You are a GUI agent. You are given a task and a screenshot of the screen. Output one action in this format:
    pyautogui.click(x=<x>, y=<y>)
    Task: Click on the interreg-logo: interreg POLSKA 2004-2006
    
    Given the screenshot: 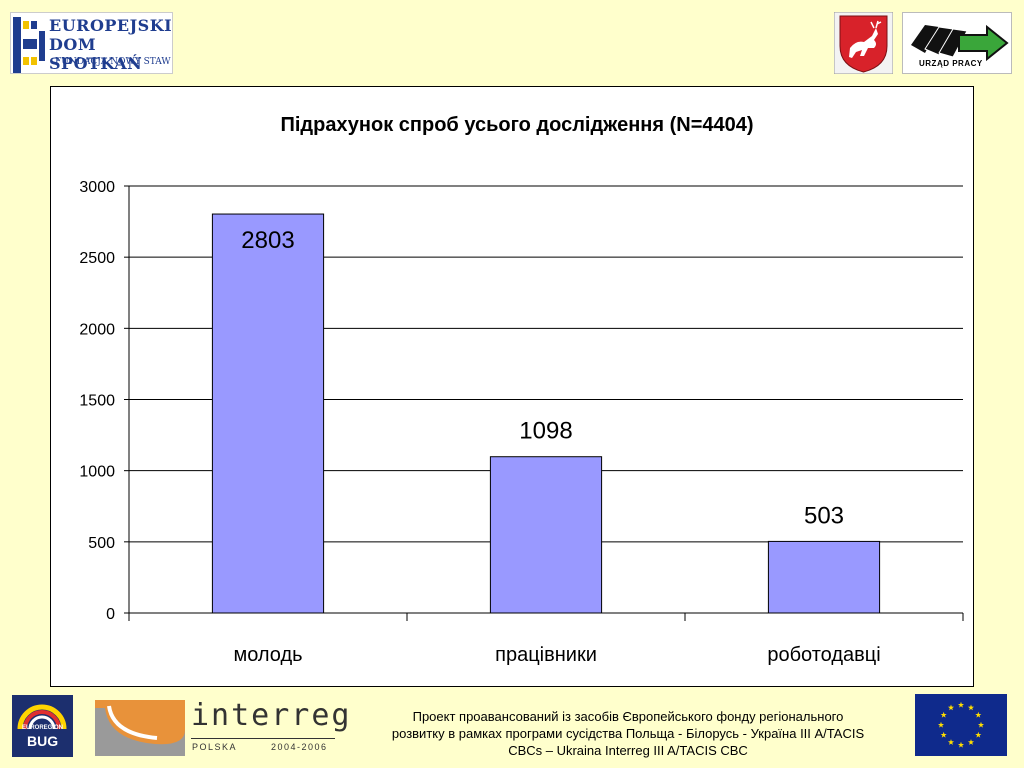 What is the action you would take?
    pyautogui.click(x=222, y=727)
    